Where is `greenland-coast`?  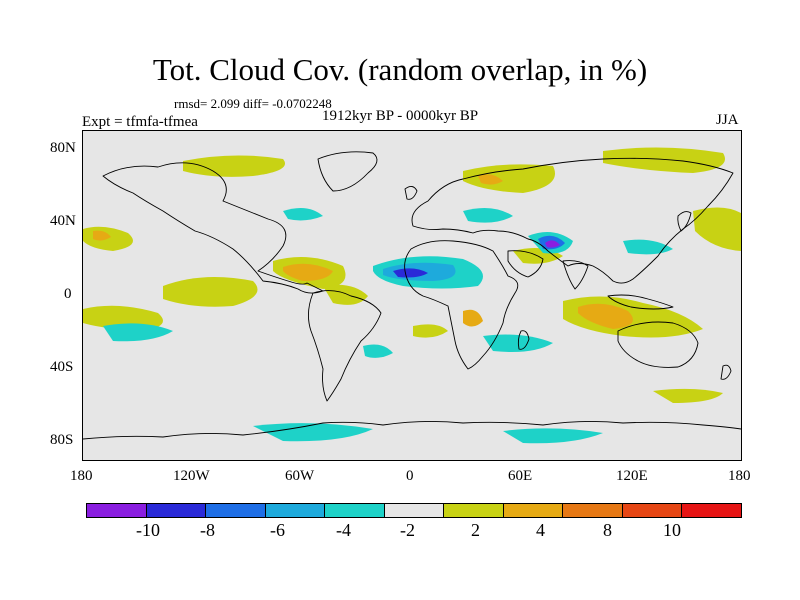
greenland-coast is located at coordinates (347, 171).